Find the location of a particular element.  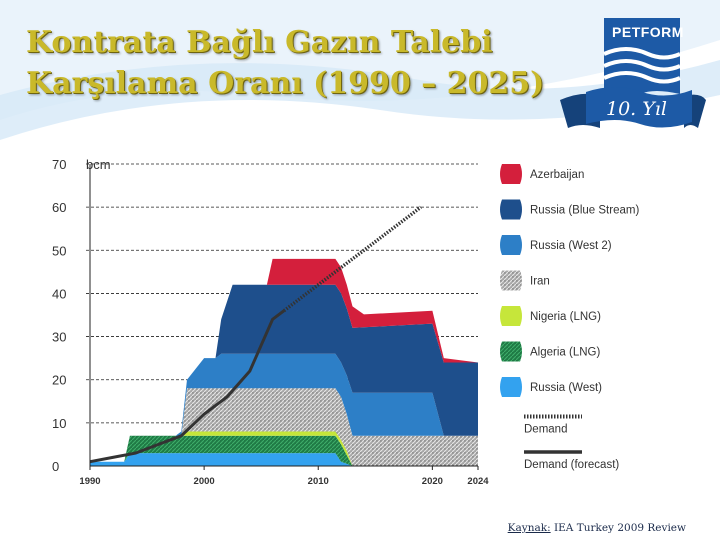

petform-logo: PETFORM 10. Yıl is located at coordinates (631, 75).